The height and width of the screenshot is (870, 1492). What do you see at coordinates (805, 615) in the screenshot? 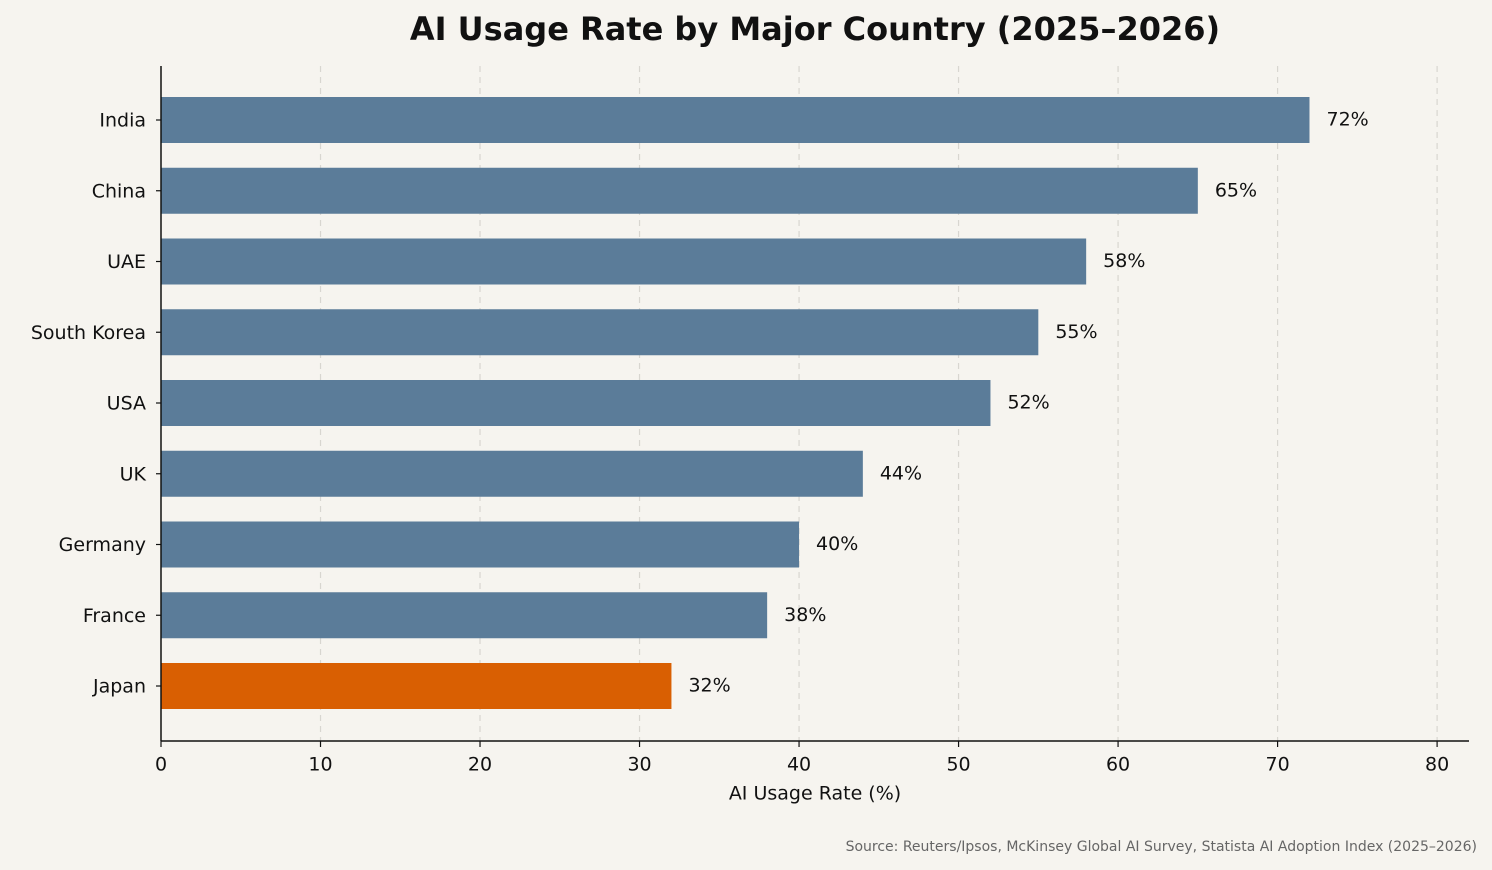
I see `value-label: 38%` at bounding box center [805, 615].